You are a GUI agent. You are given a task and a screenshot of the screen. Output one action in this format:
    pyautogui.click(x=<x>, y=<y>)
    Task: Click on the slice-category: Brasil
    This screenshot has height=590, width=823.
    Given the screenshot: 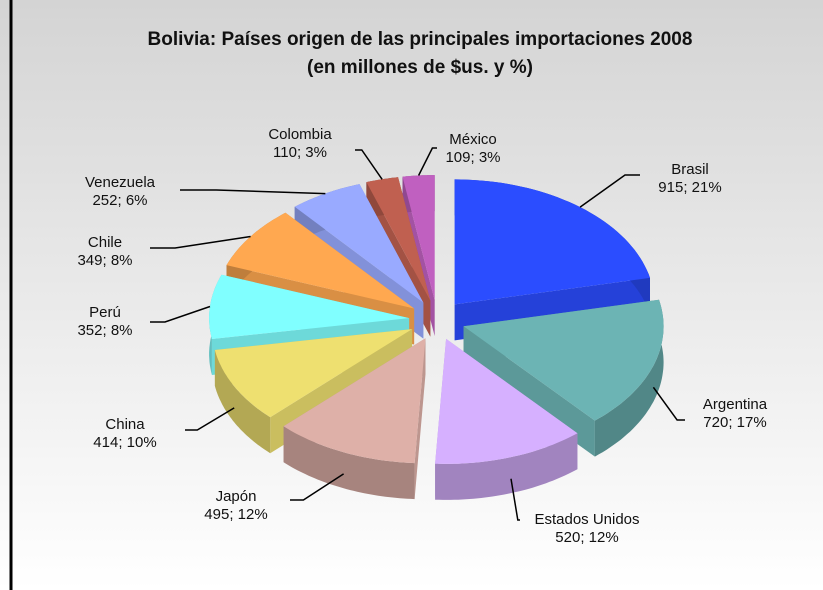 What is the action you would take?
    pyautogui.click(x=690, y=169)
    